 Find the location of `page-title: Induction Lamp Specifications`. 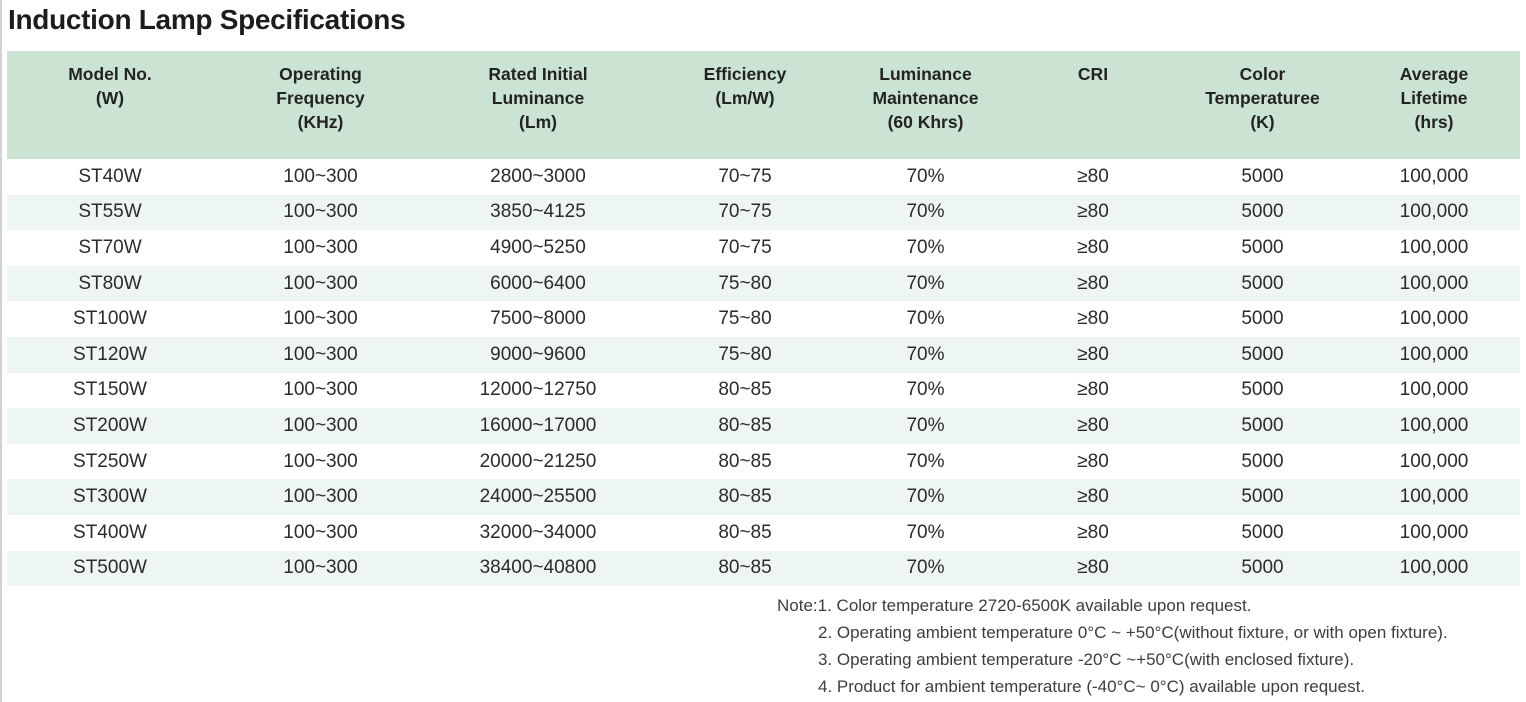

page-title: Induction Lamp Specifications is located at coordinates (207, 19).